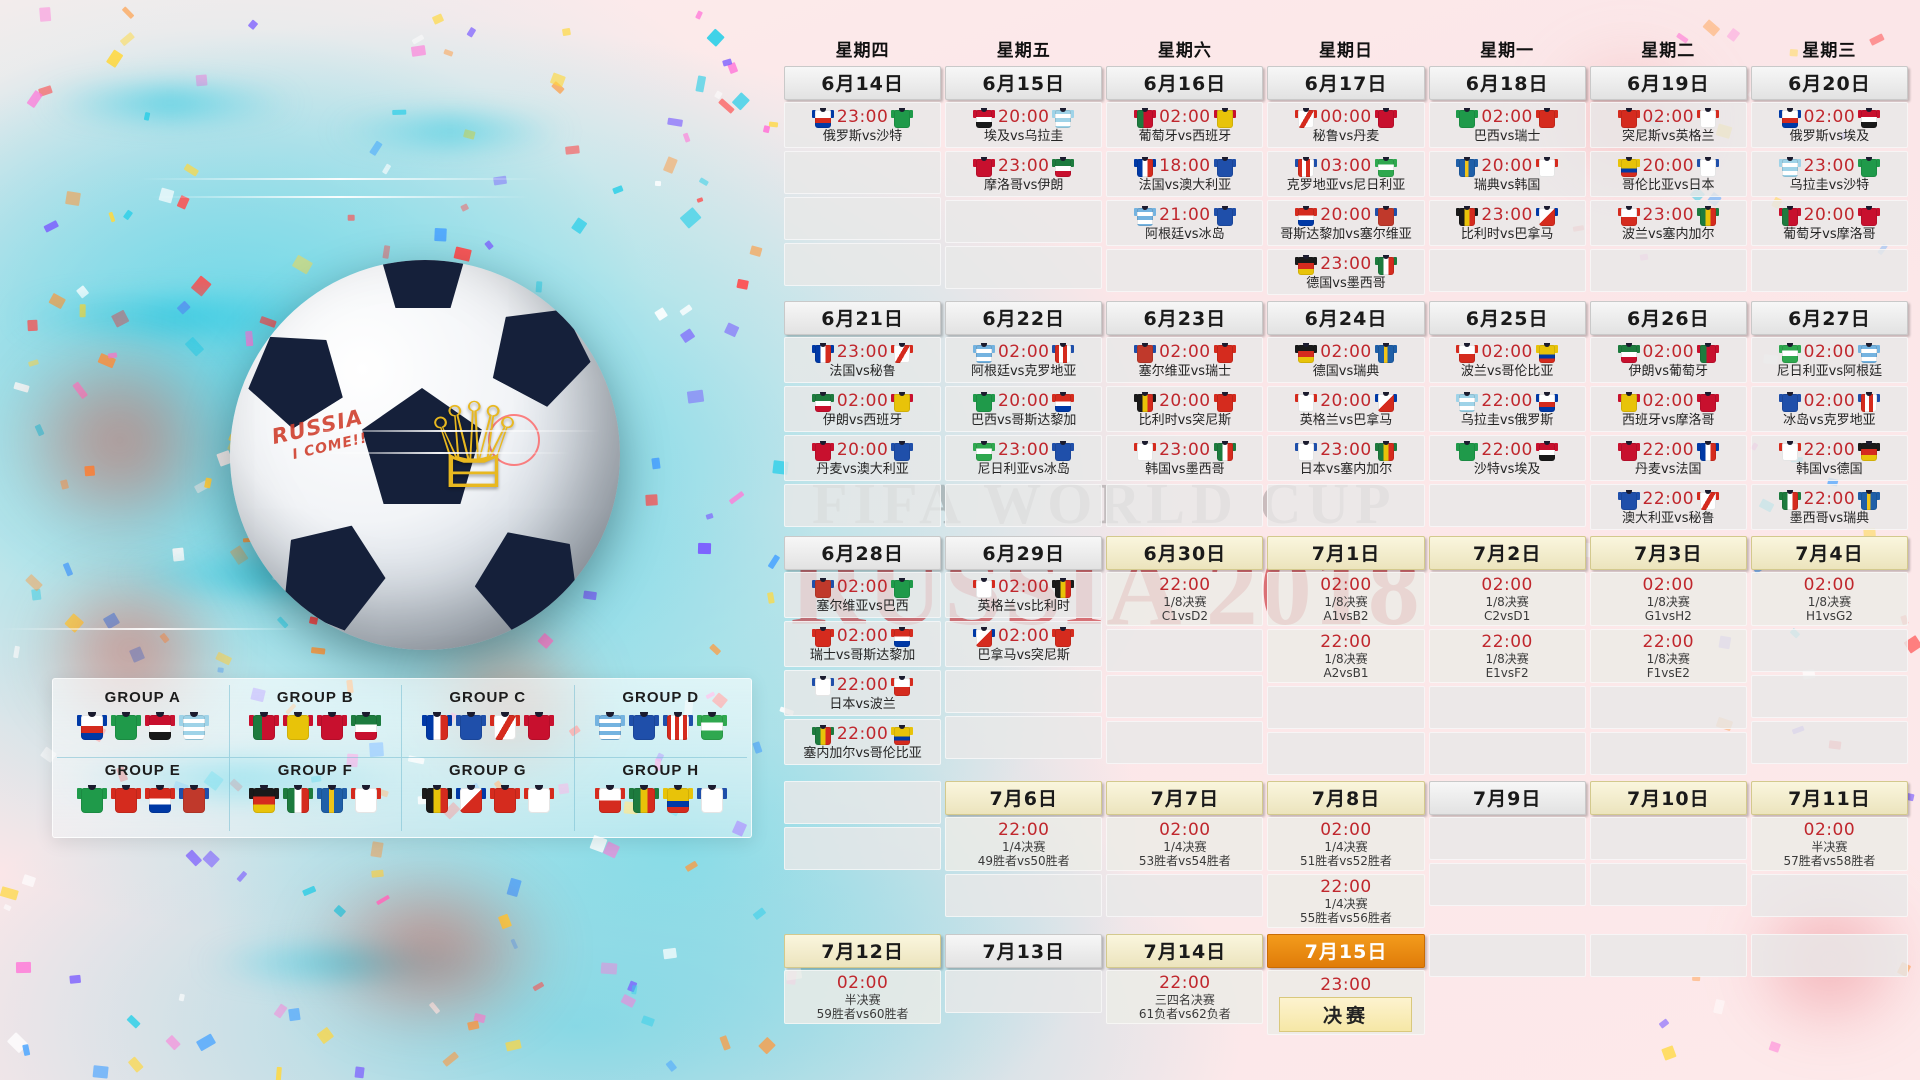 The width and height of the screenshot is (1920, 1080). What do you see at coordinates (1346, 951) in the screenshot?
I see `date-header-7月15日: 7月15日` at bounding box center [1346, 951].